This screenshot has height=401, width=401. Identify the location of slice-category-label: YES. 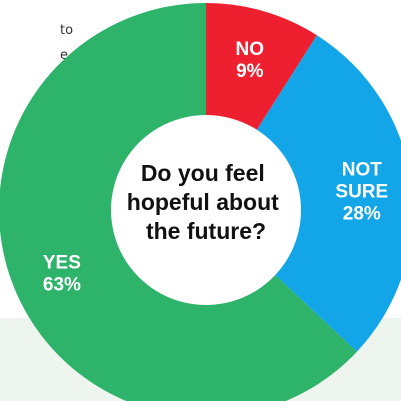
(62, 262).